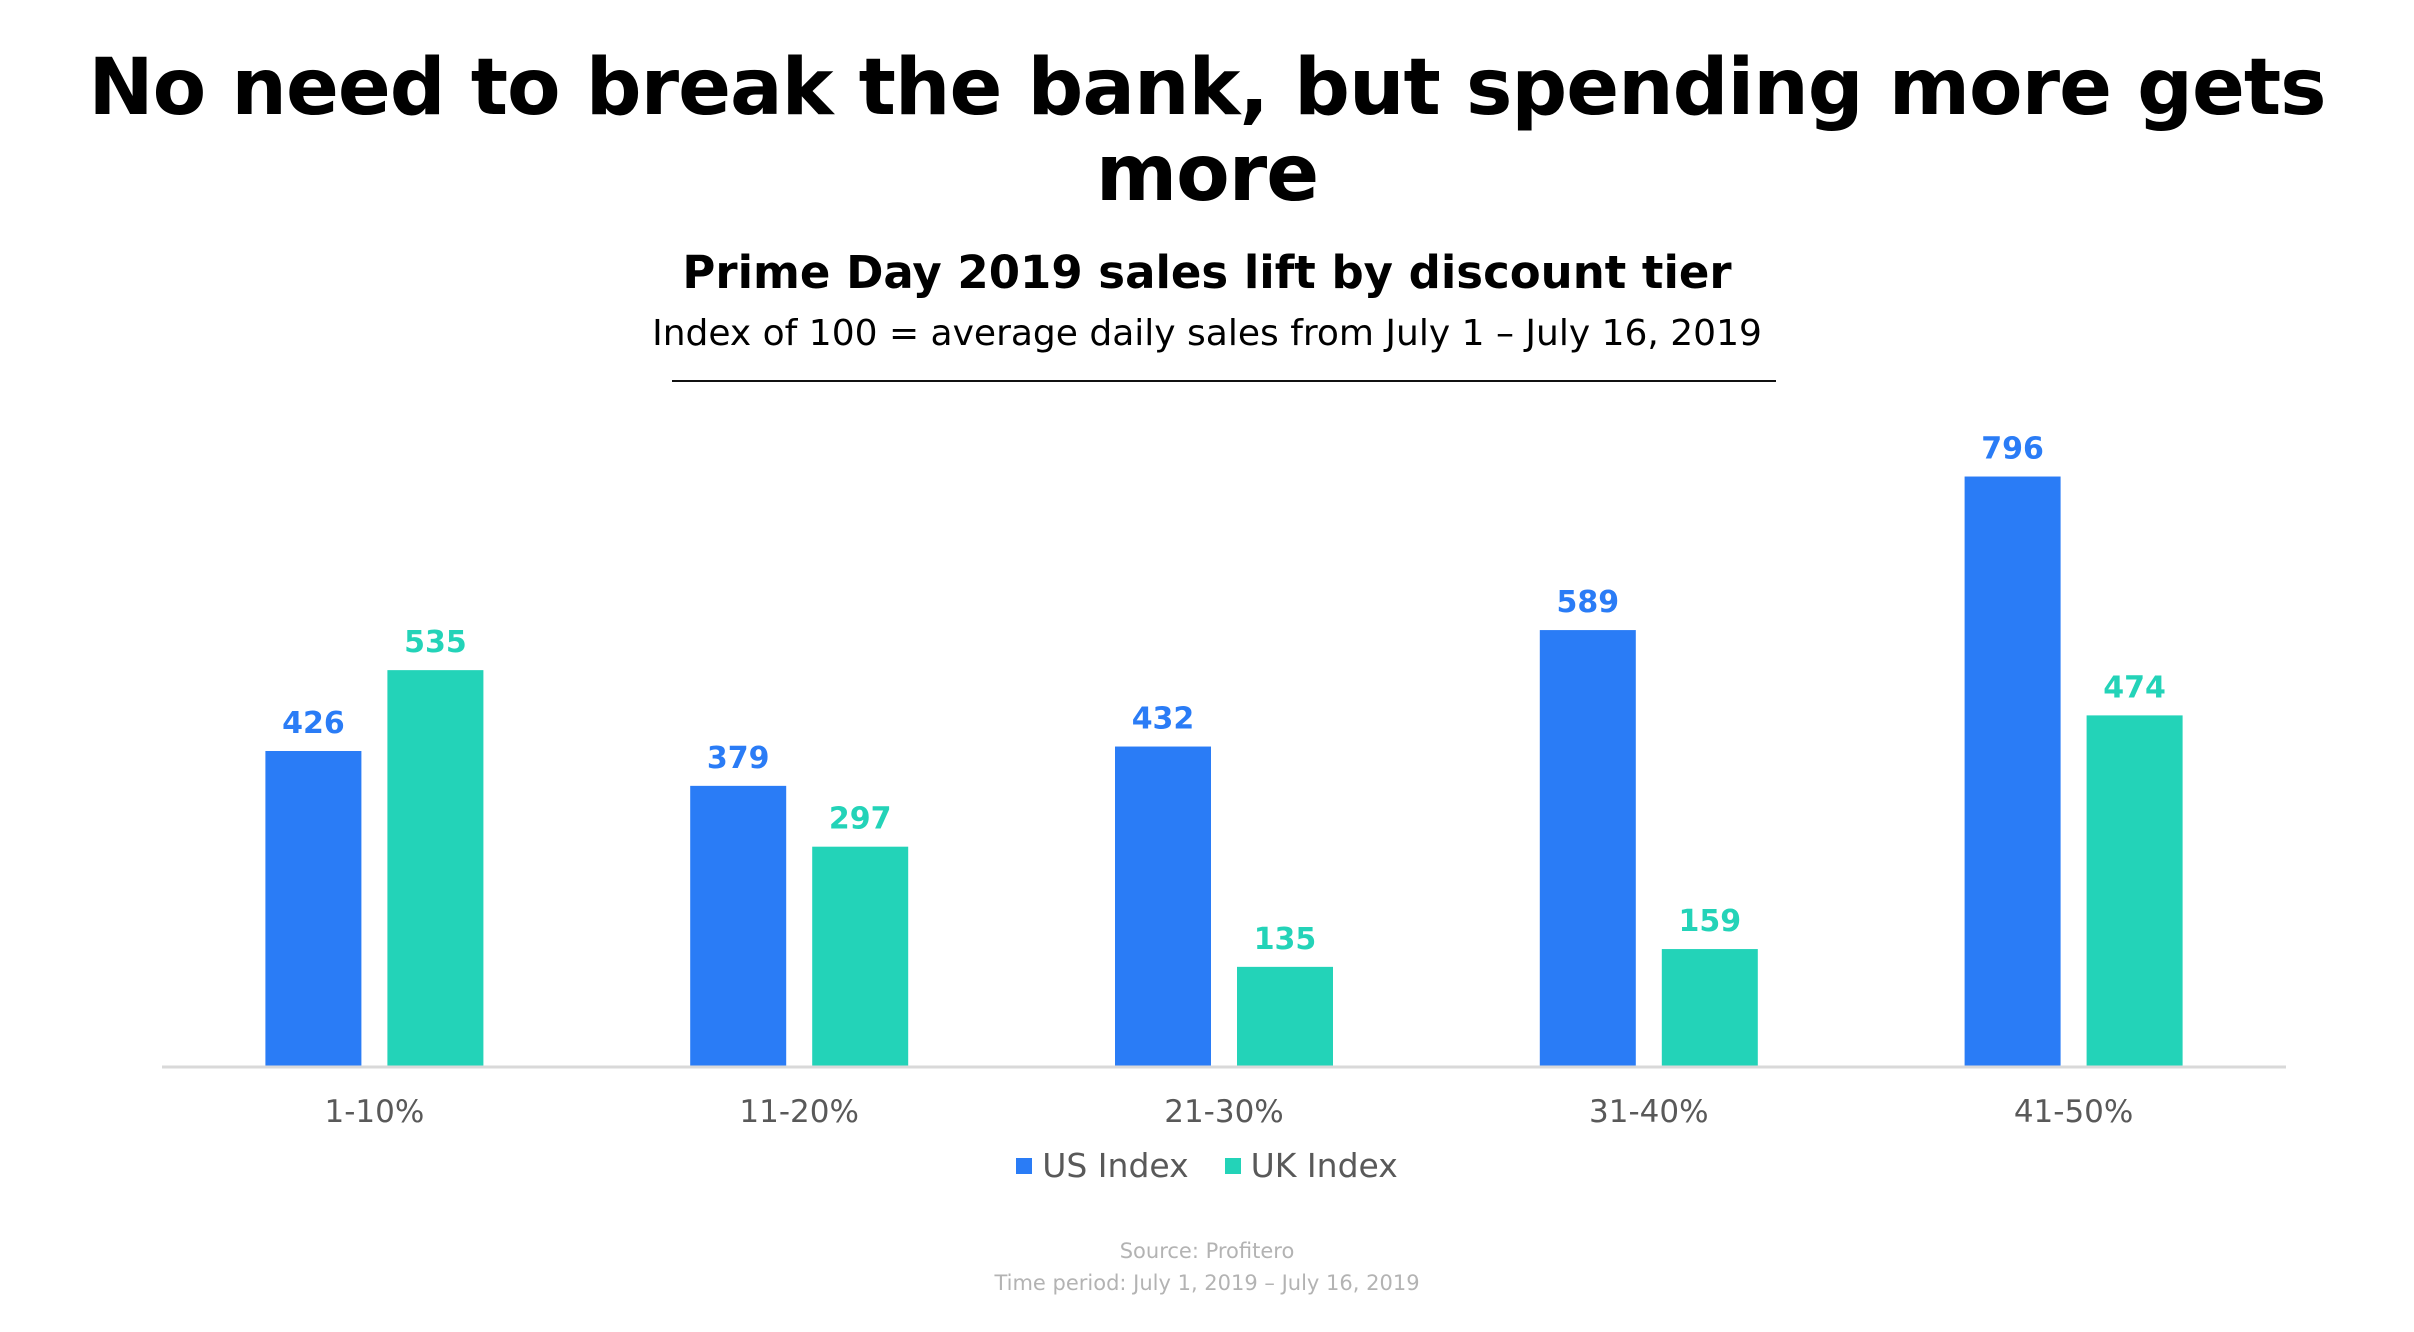 The height and width of the screenshot is (1332, 2414). What do you see at coordinates (1649, 1112) in the screenshot?
I see `x-tick-label-4: 31-40%` at bounding box center [1649, 1112].